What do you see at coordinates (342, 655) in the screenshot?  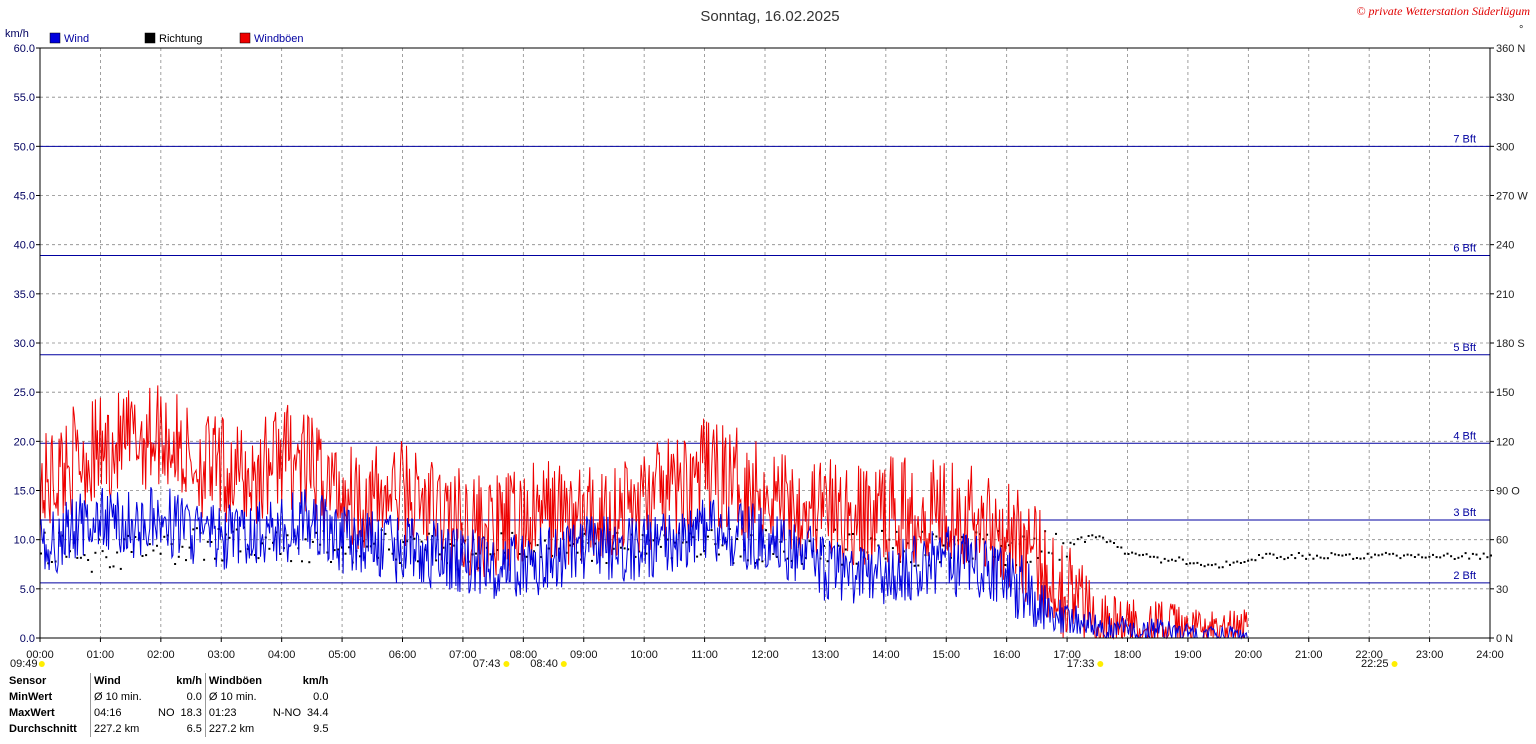 I see `x-tick-label: 05:00` at bounding box center [342, 655].